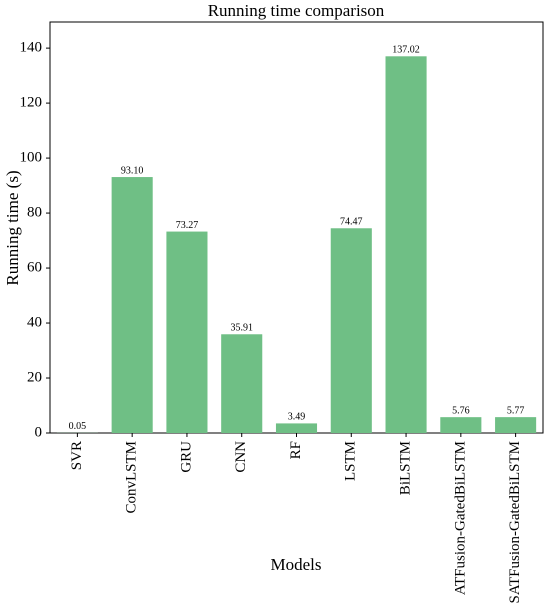 The height and width of the screenshot is (603, 550). Describe the element at coordinates (31, 103) in the screenshot. I see `y-tick-label: 120` at that location.